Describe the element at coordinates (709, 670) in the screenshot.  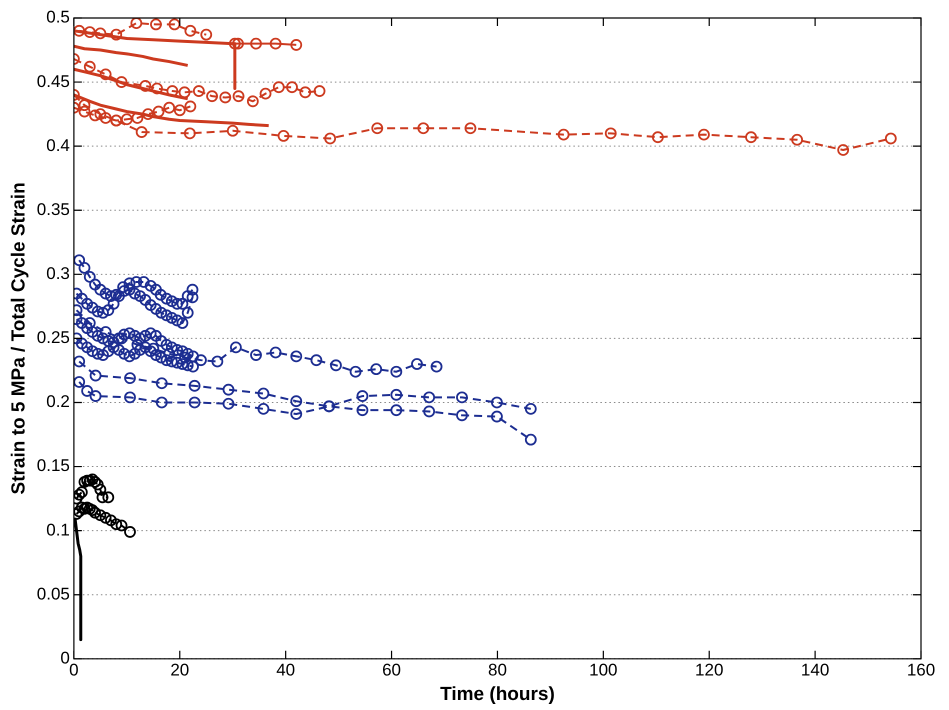
I see `x-tick-label: 120` at that location.